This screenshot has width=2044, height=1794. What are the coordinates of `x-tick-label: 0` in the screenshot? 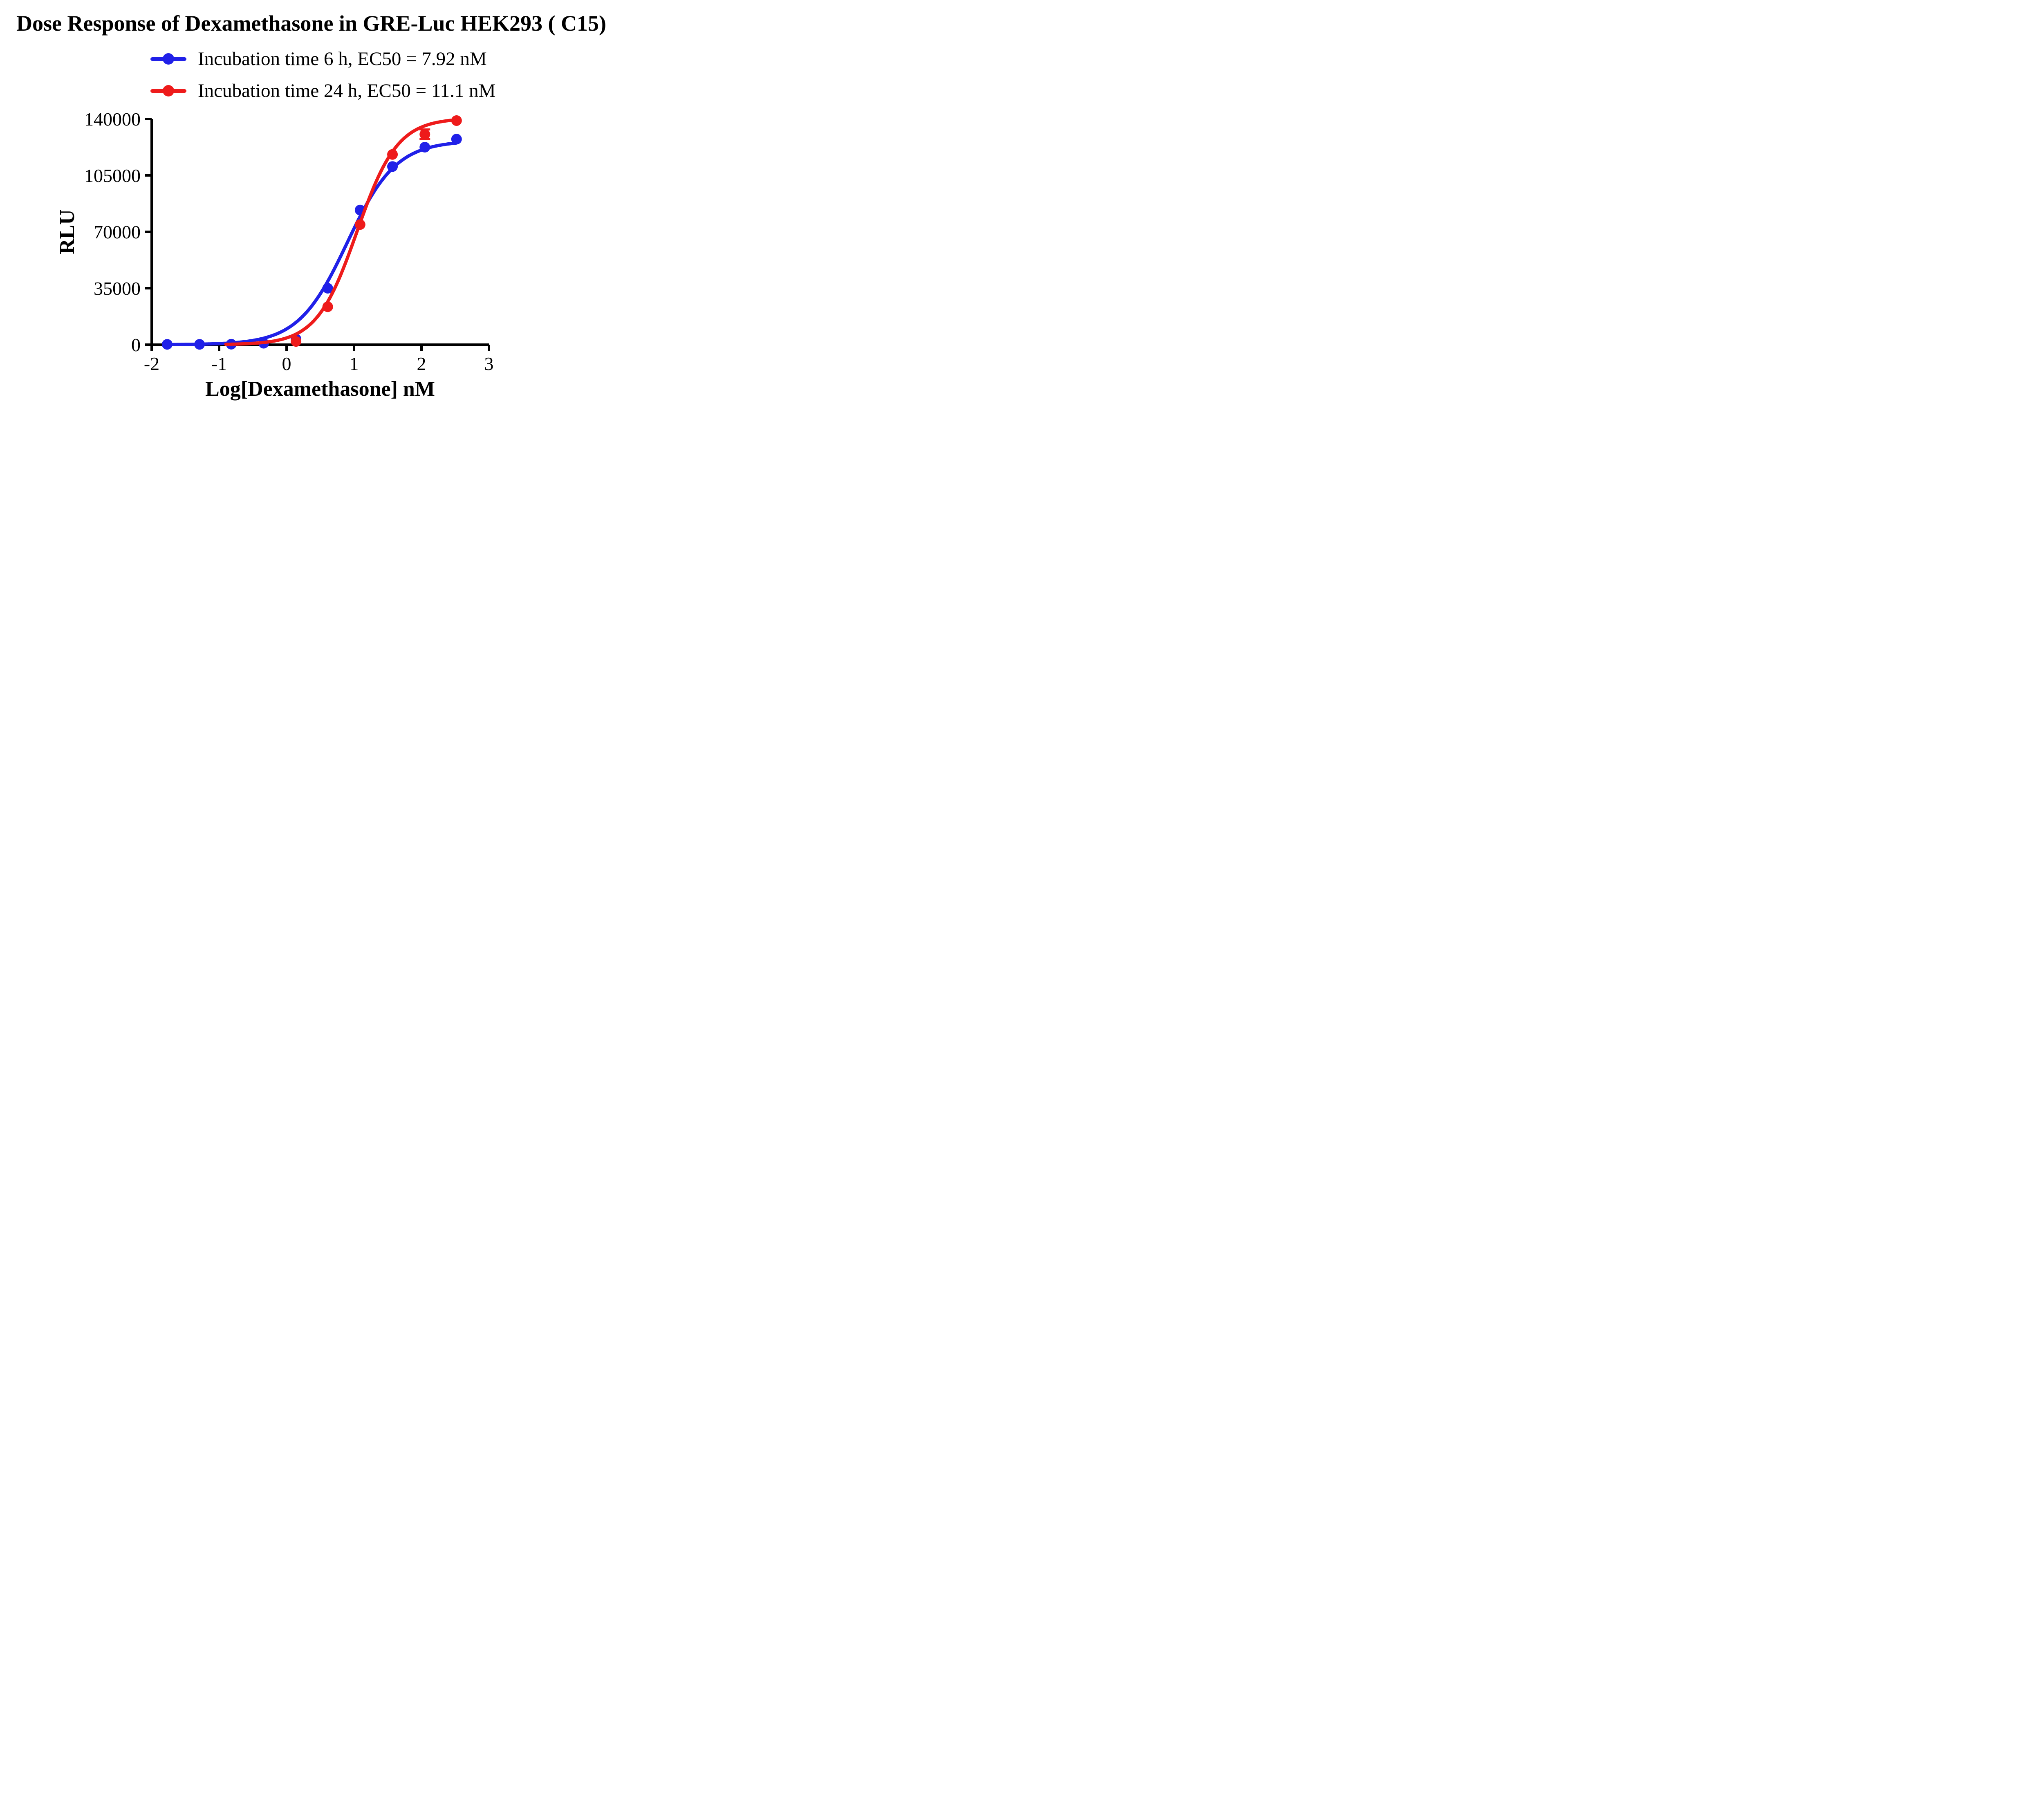 It's located at (286, 363).